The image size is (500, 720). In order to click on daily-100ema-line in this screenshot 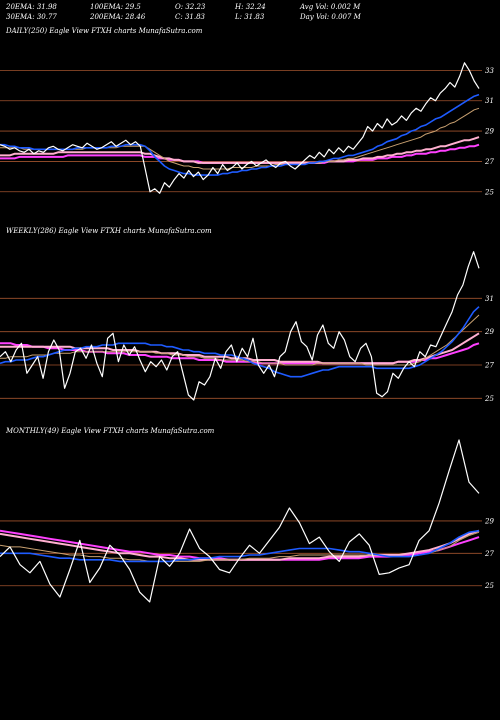, I will do `click(240, 150)`.